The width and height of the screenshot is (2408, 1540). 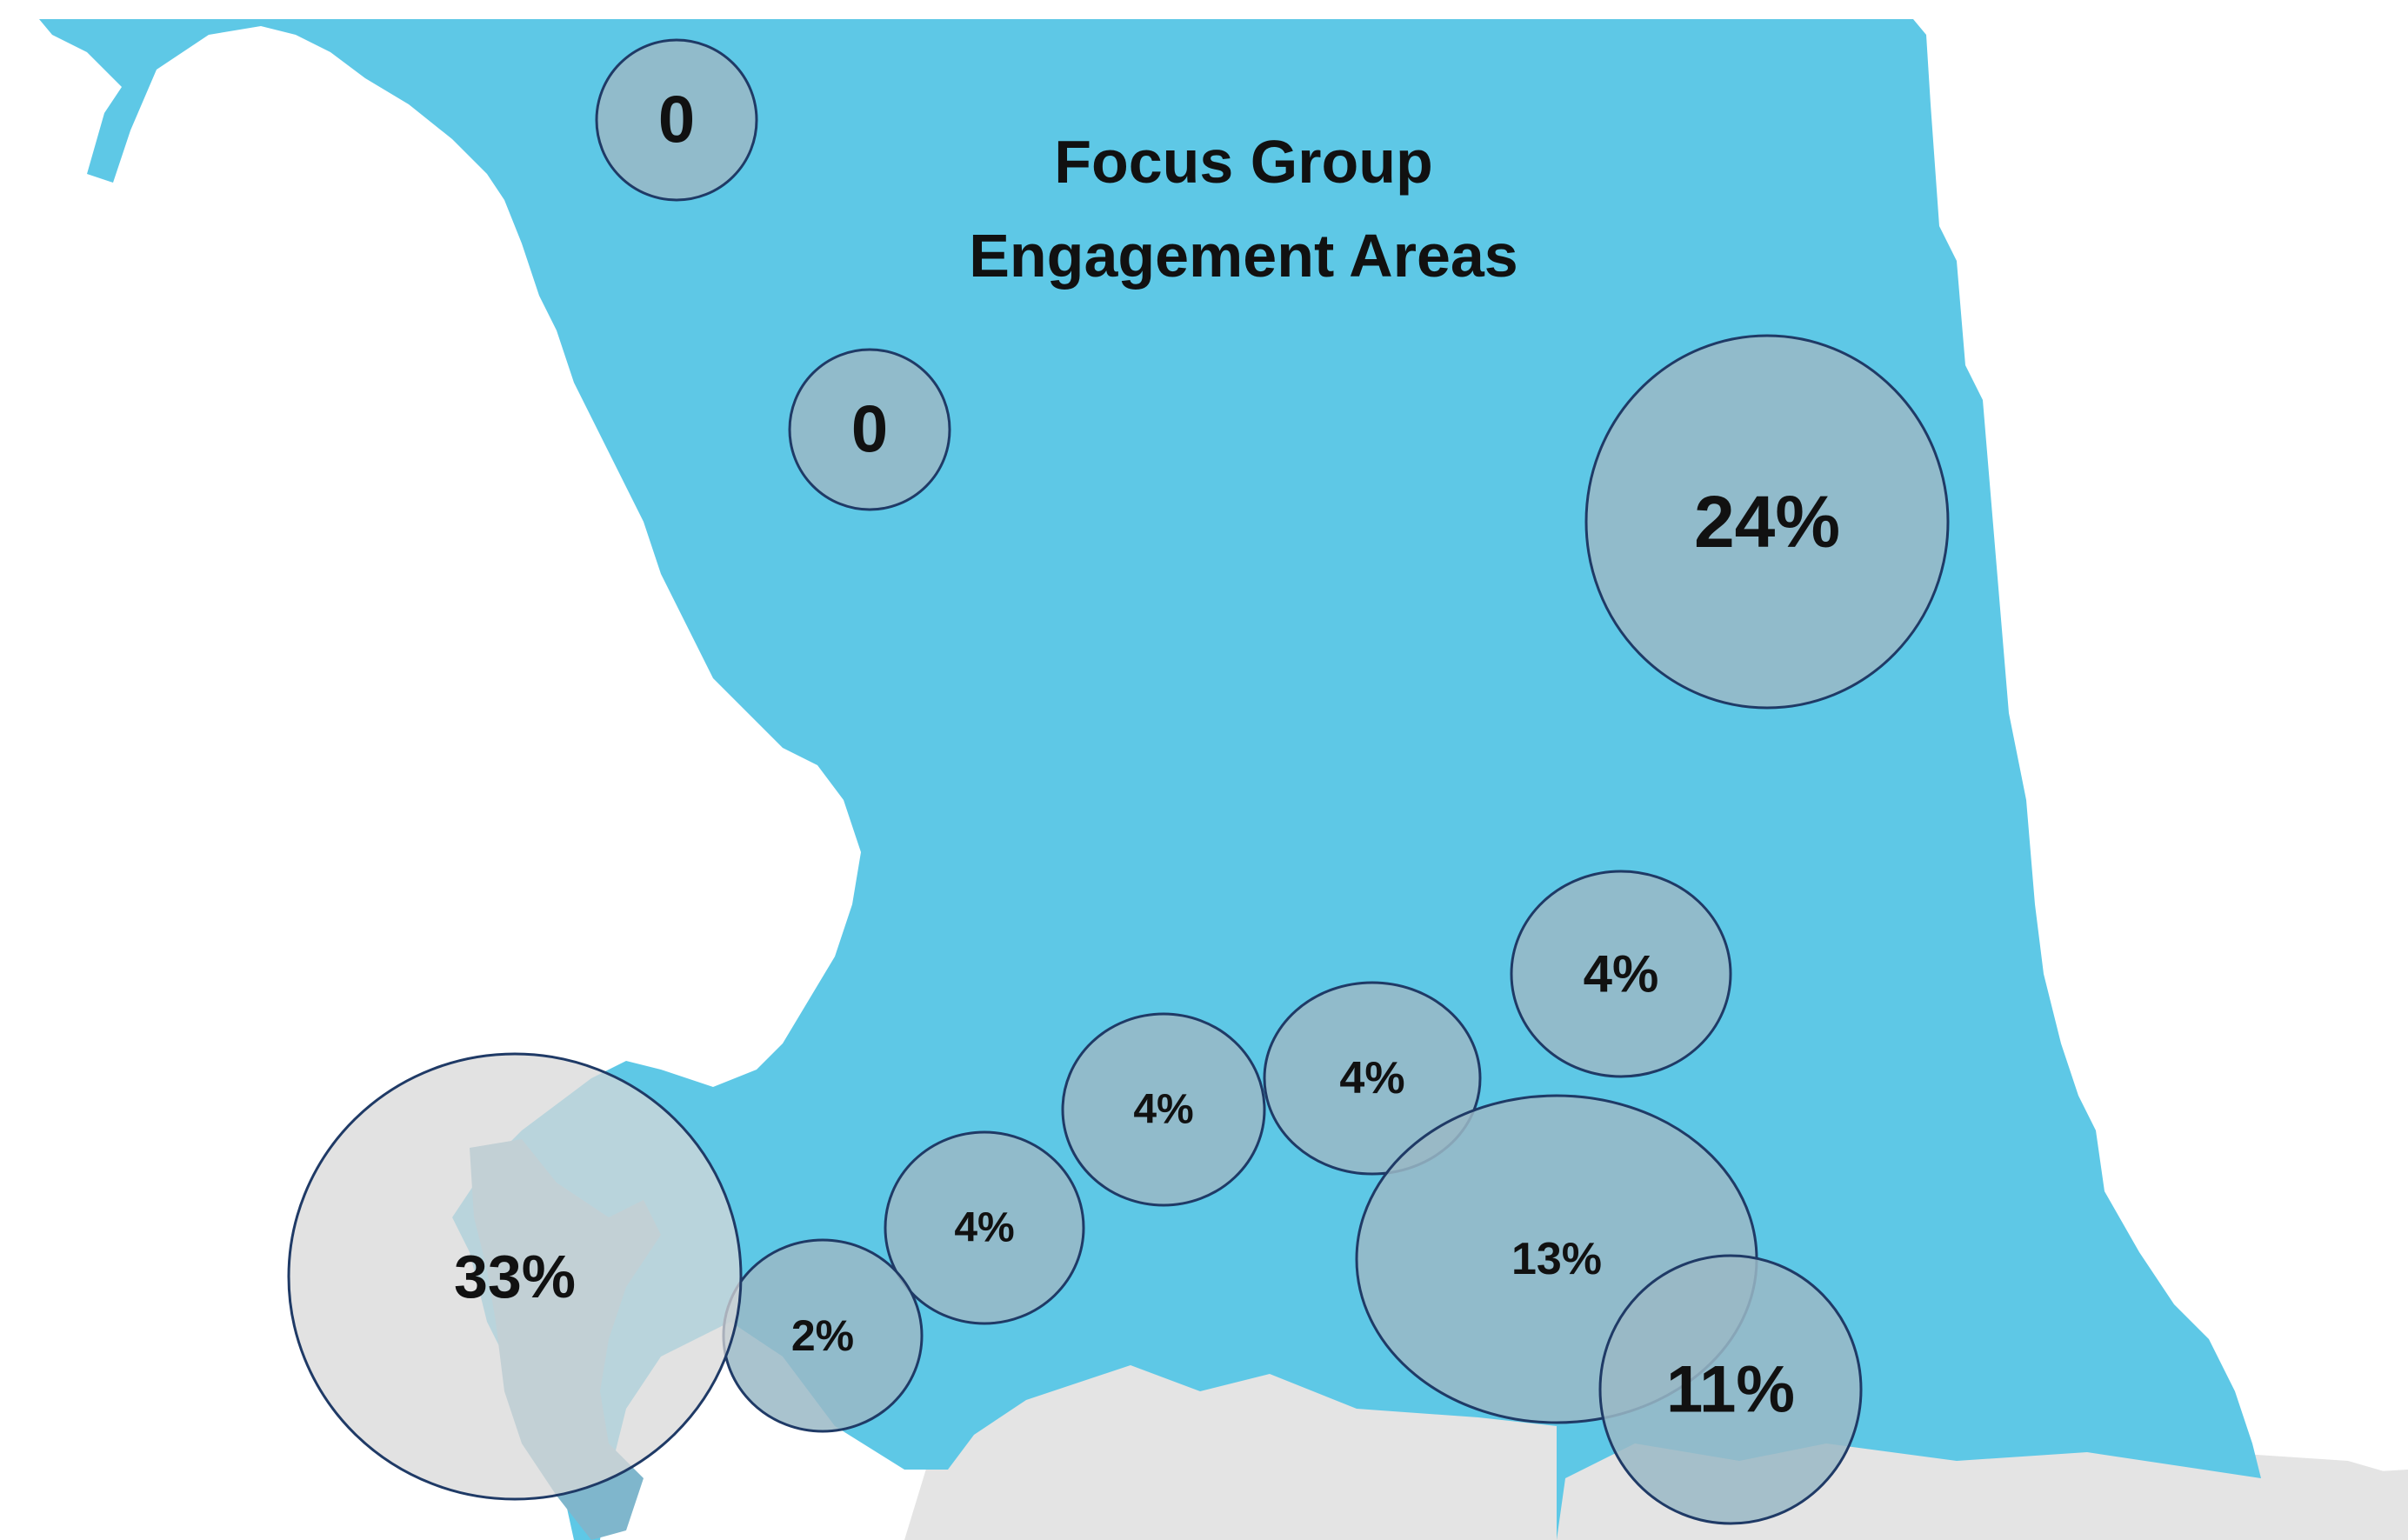 I want to click on area-bubble-central-east: 4%, so click(x=1372, y=1078).